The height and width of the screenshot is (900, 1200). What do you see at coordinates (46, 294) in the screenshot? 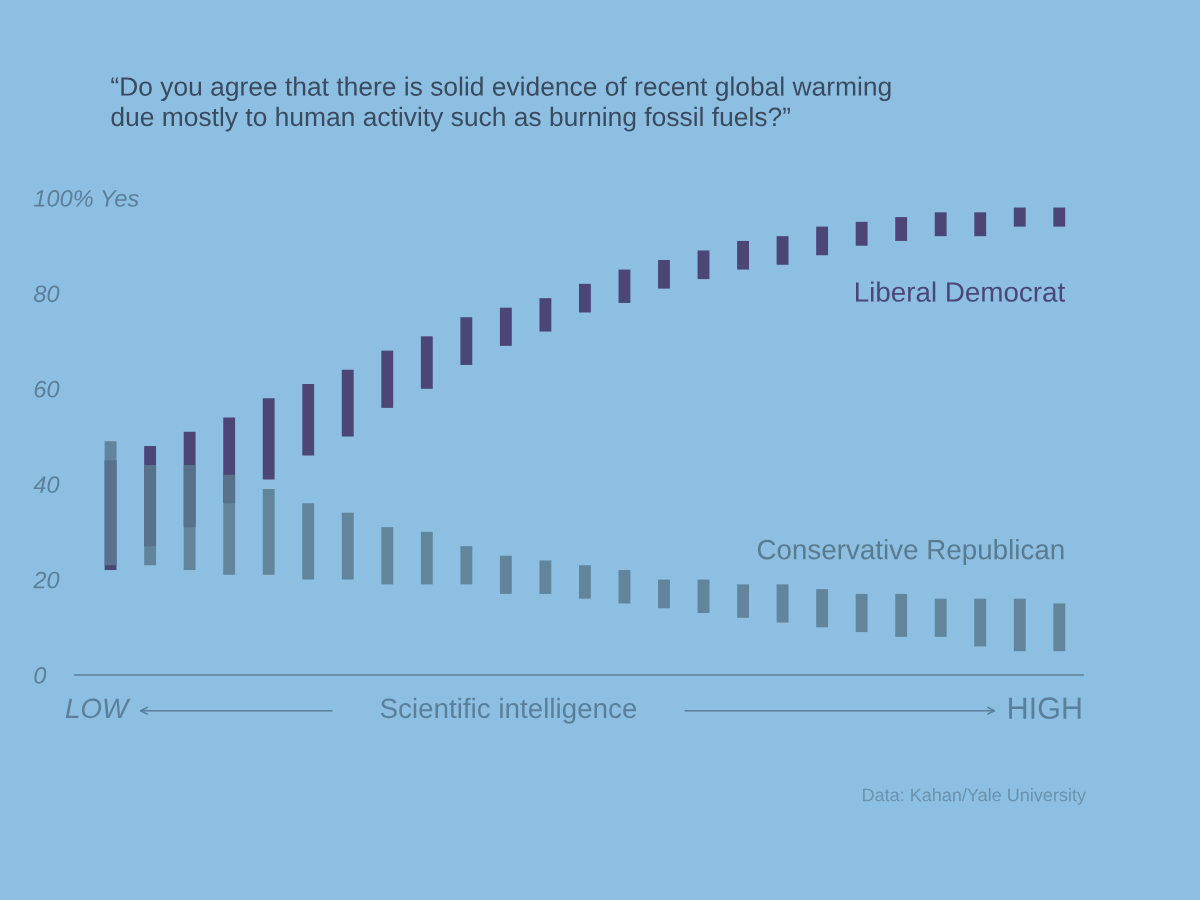
I see `y-tick-label: 80` at bounding box center [46, 294].